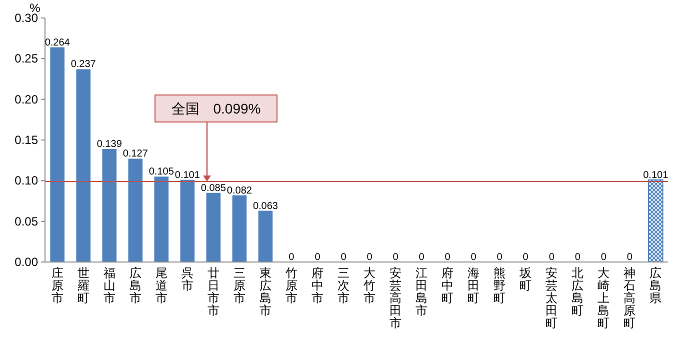 The height and width of the screenshot is (340, 700). What do you see at coordinates (239, 190) in the screenshot?
I see `data-label: 0.082` at bounding box center [239, 190].